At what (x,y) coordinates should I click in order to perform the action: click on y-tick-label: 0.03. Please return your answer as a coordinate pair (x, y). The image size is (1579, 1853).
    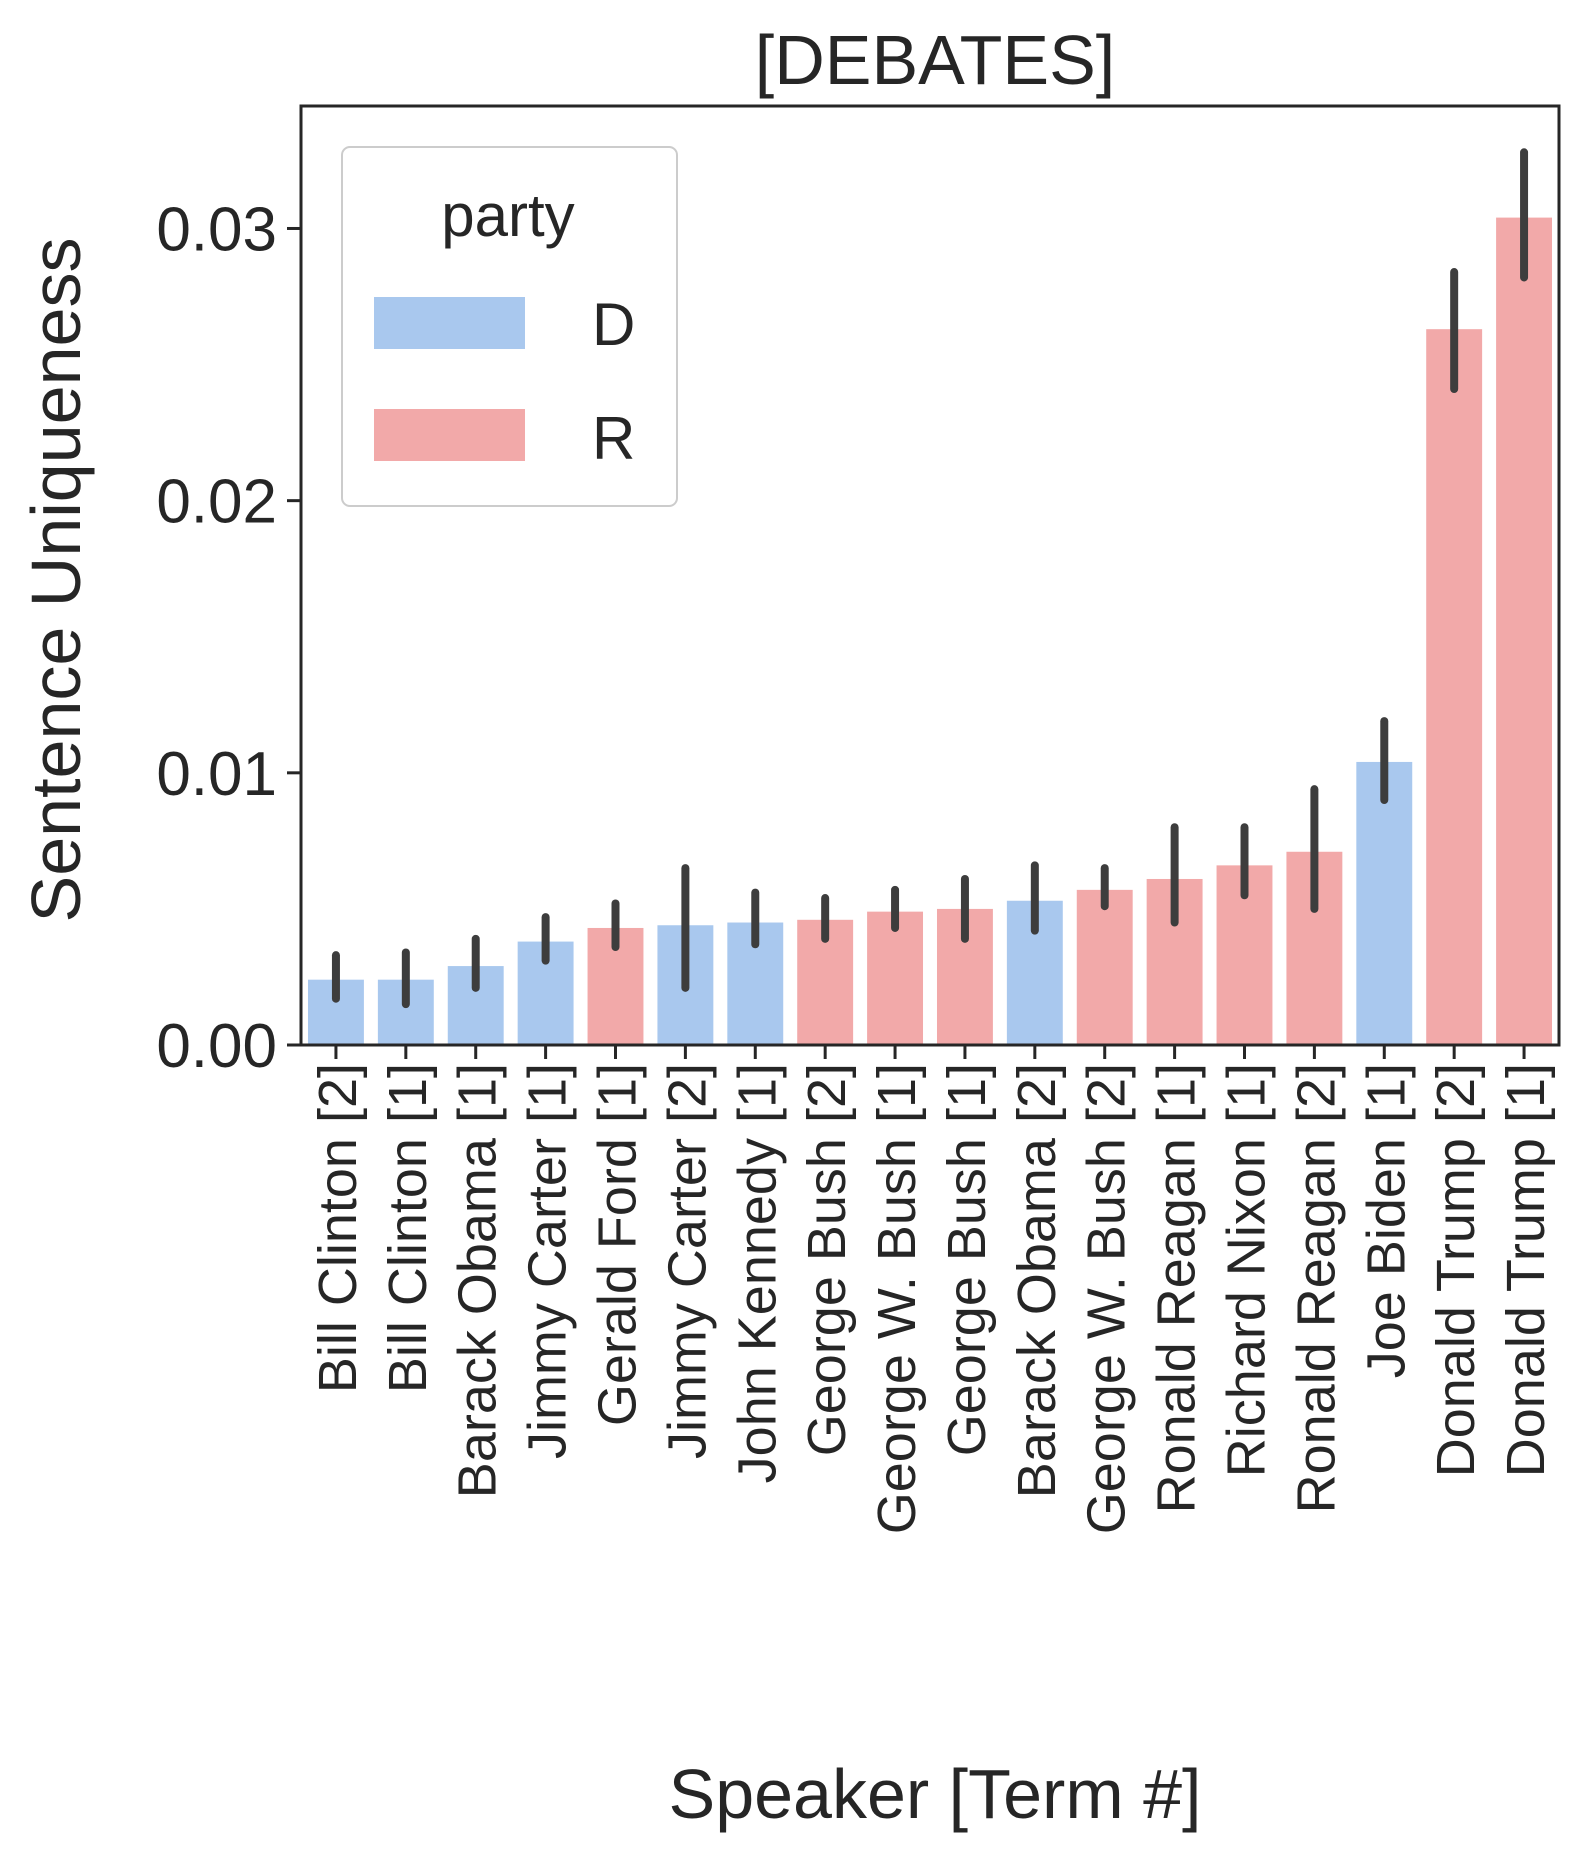
    Looking at the image, I should click on (216, 229).